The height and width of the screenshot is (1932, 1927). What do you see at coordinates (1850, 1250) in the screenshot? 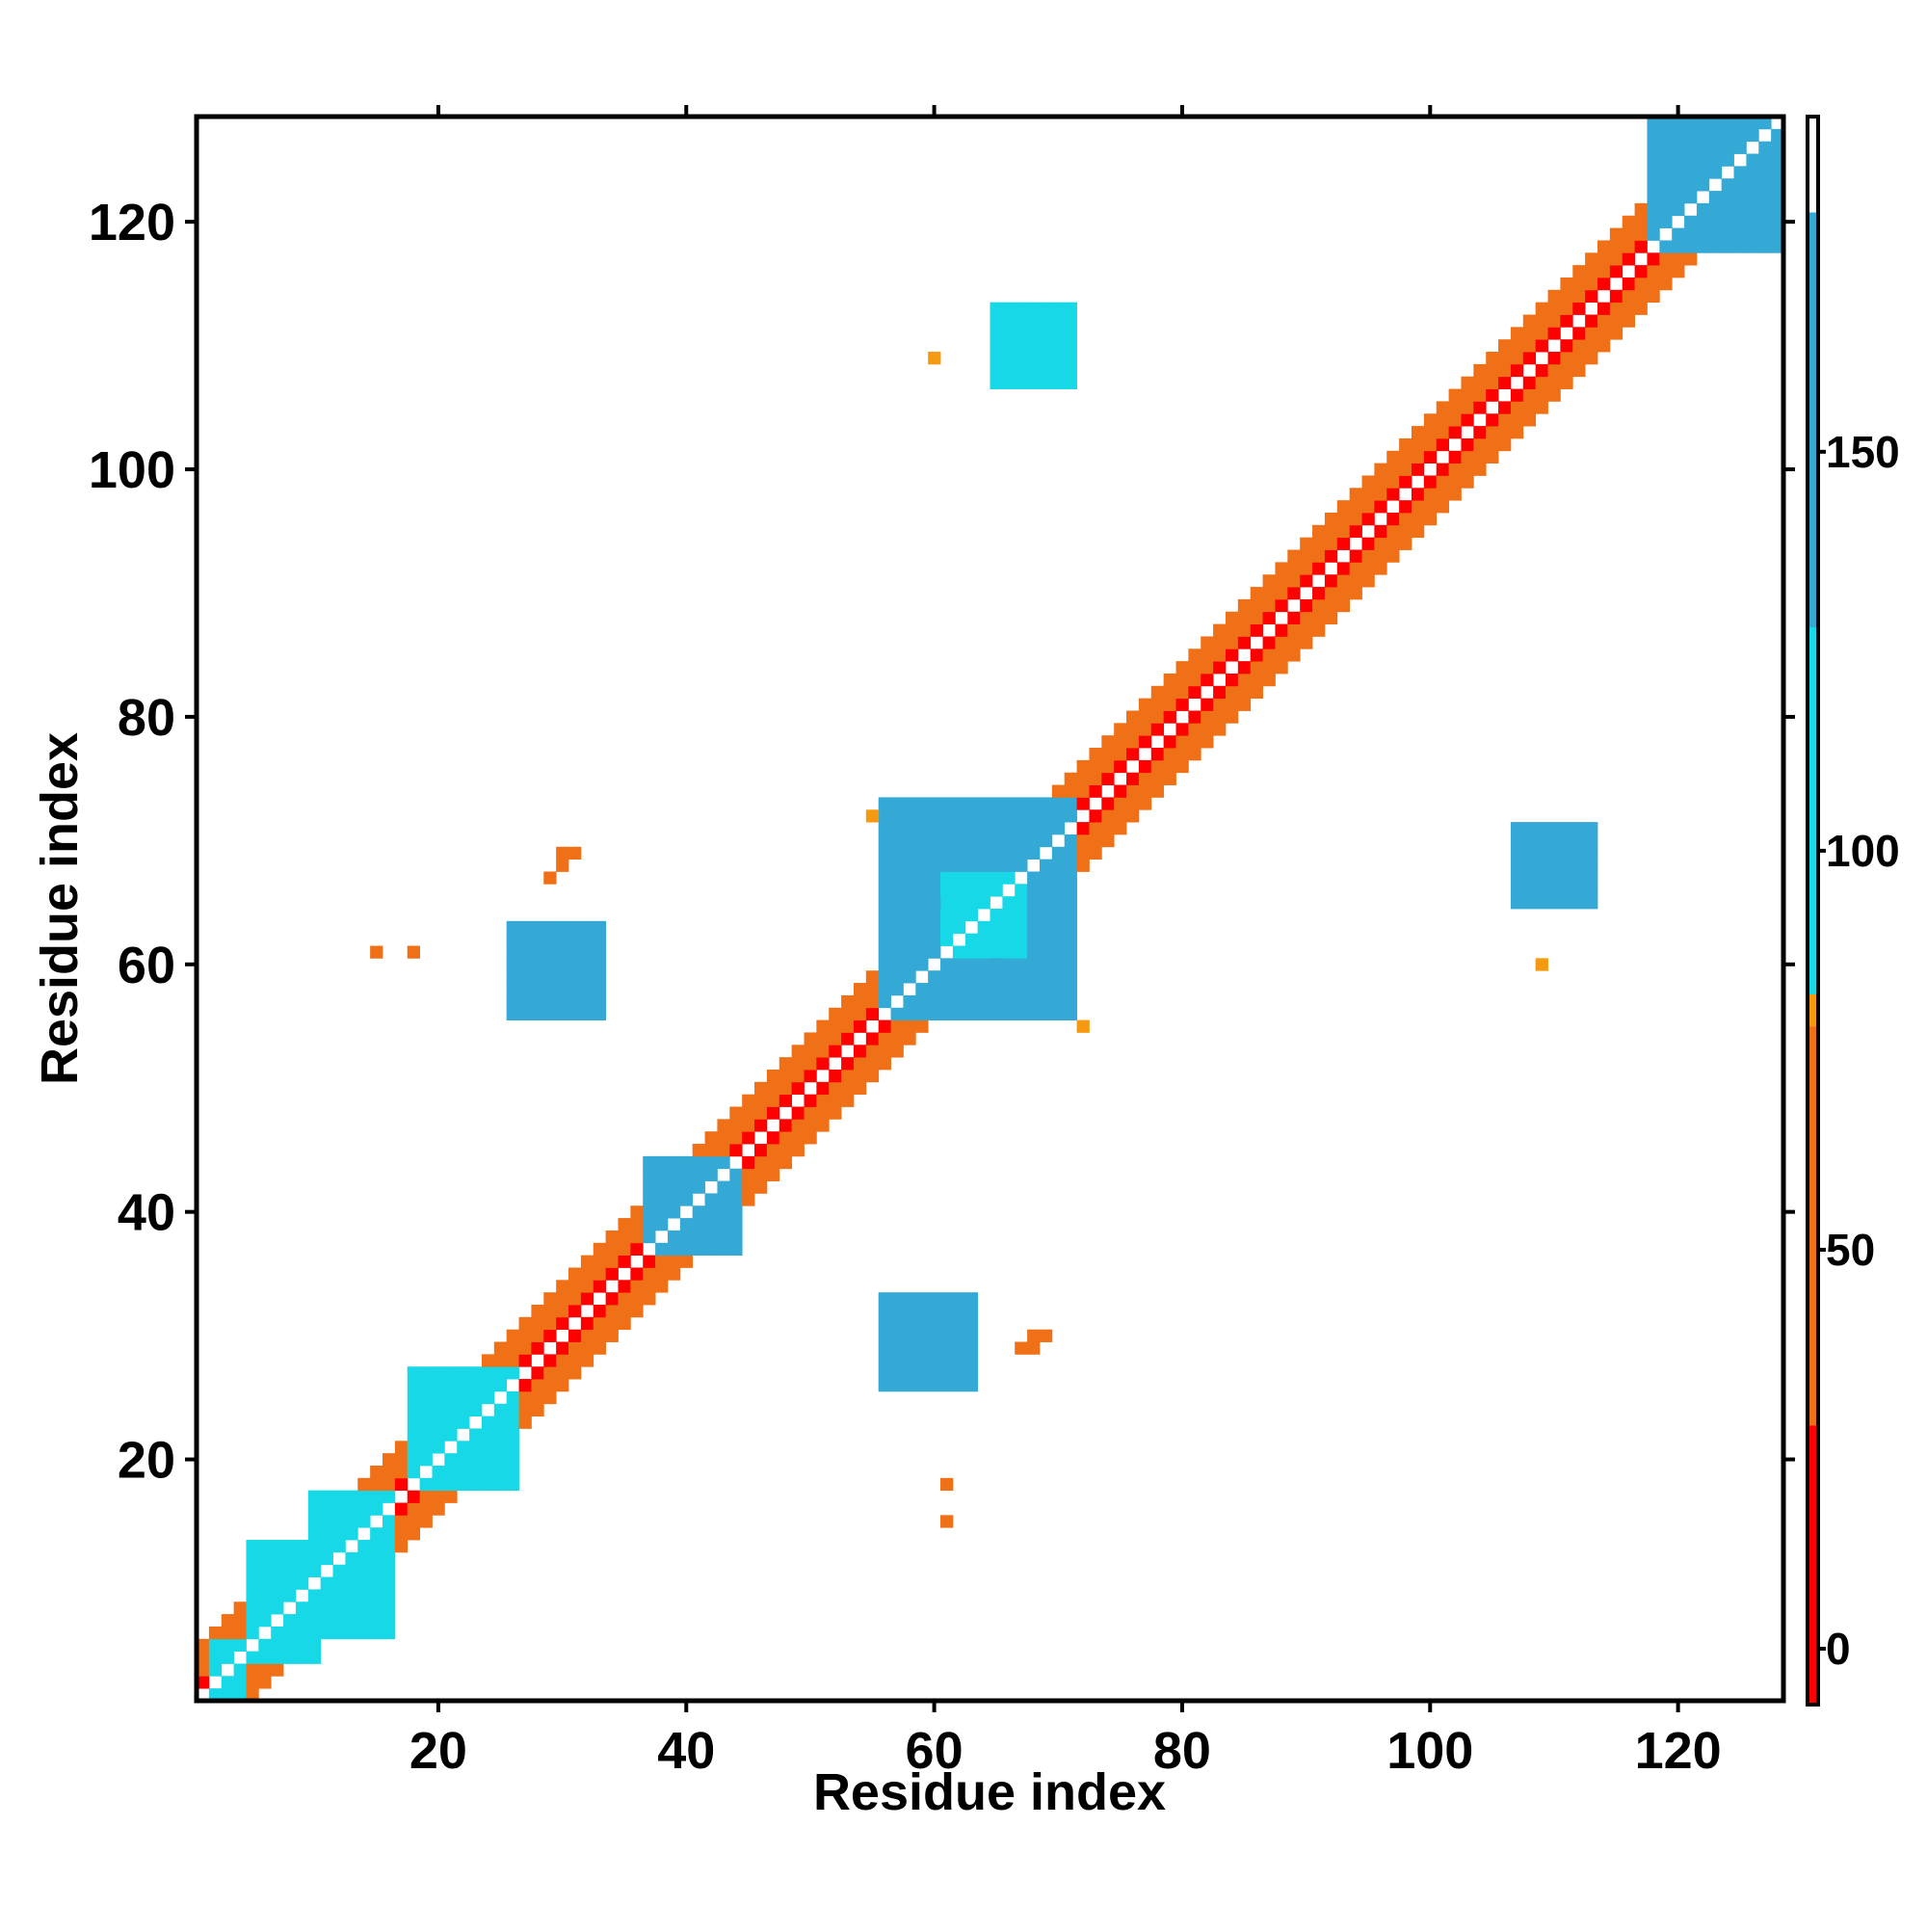
I see `colorbar-tick-label: 50` at bounding box center [1850, 1250].